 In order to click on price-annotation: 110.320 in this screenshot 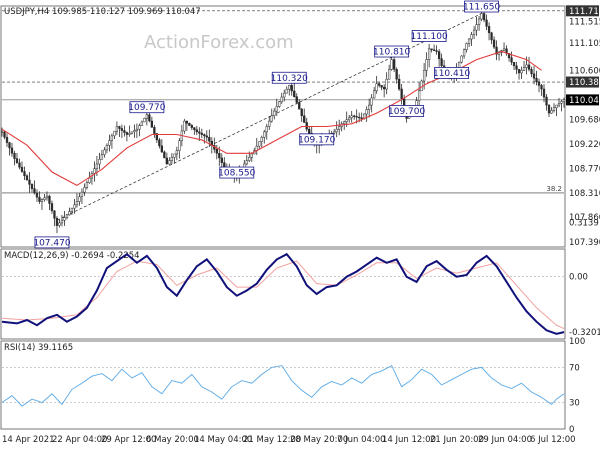, I will do `click(289, 77)`.